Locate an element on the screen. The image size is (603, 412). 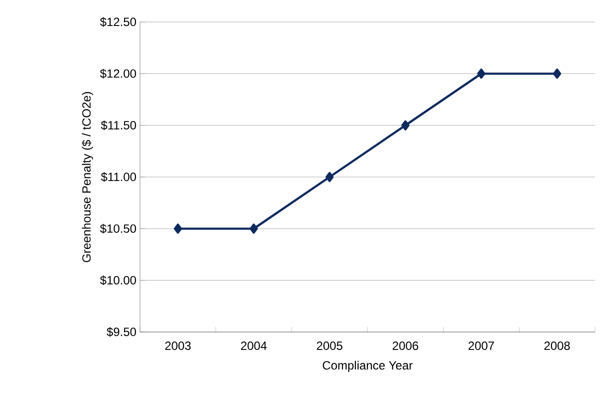
x-tick-label: 2007 is located at coordinates (481, 346).